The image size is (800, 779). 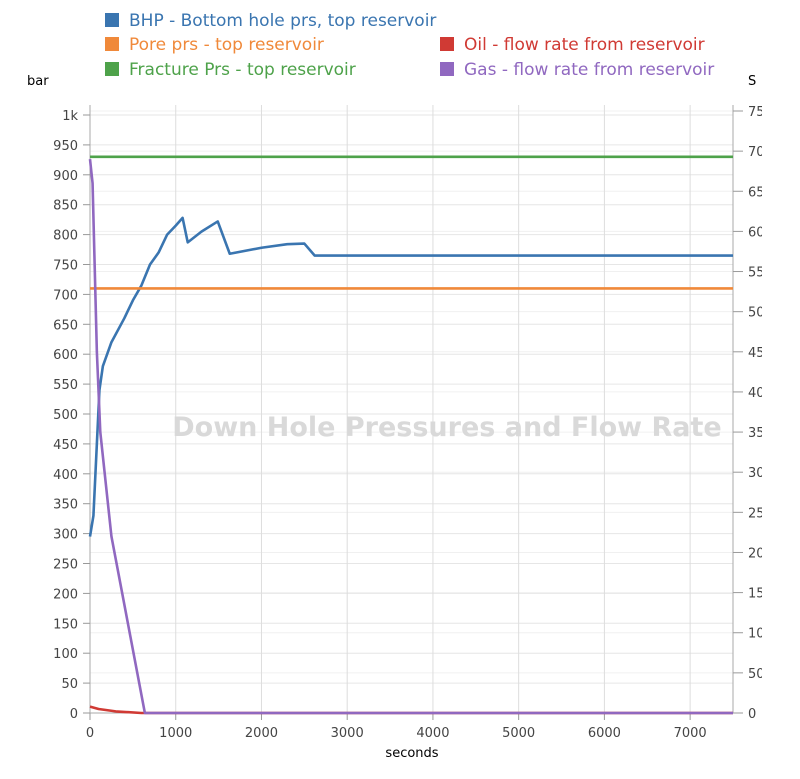 What do you see at coordinates (65, 624) in the screenshot?
I see `y-tick-label: 150` at bounding box center [65, 624].